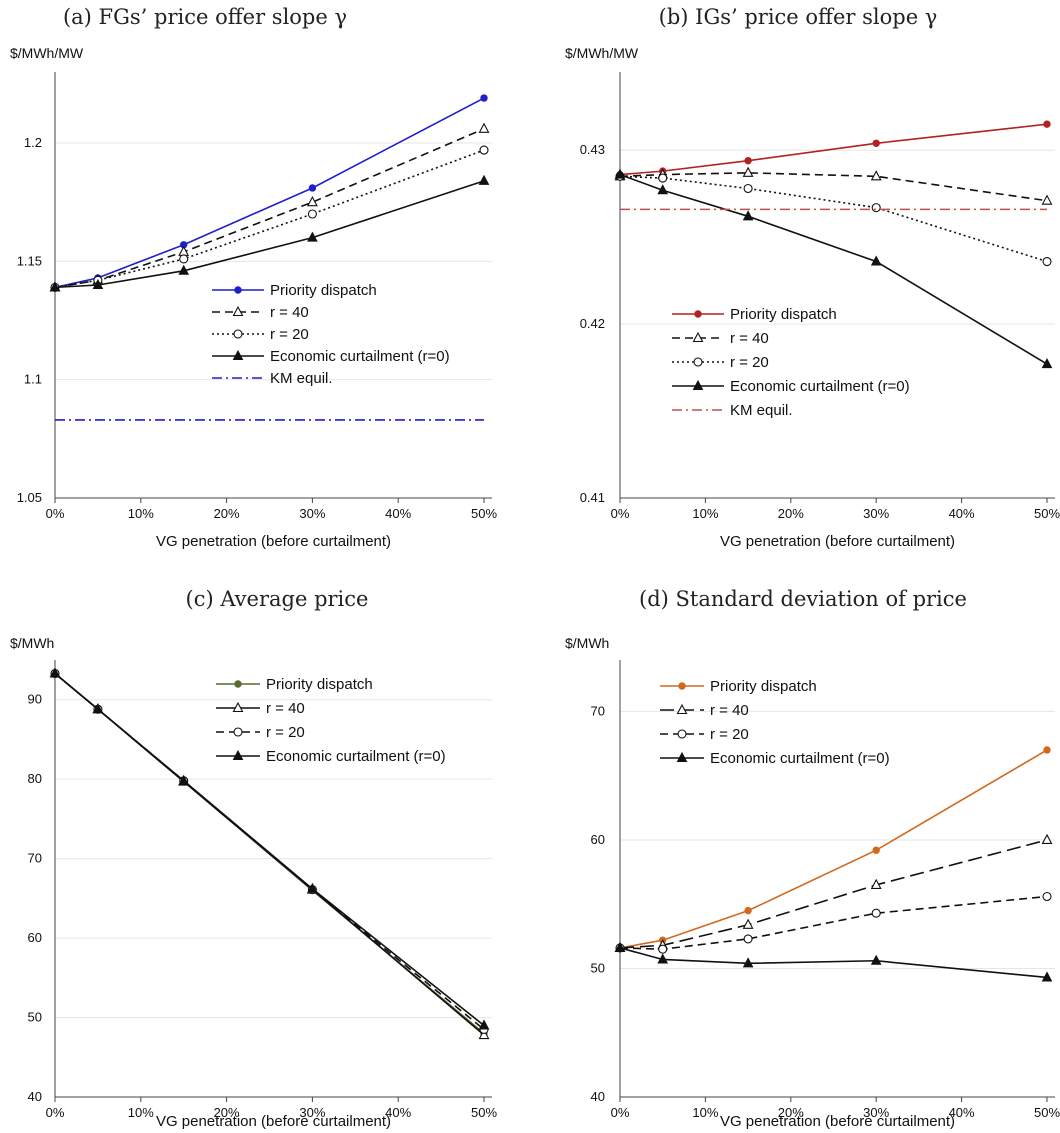 The image size is (1060, 1133). What do you see at coordinates (592, 323) in the screenshot?
I see `y-tick-label: 0.42` at bounding box center [592, 323].